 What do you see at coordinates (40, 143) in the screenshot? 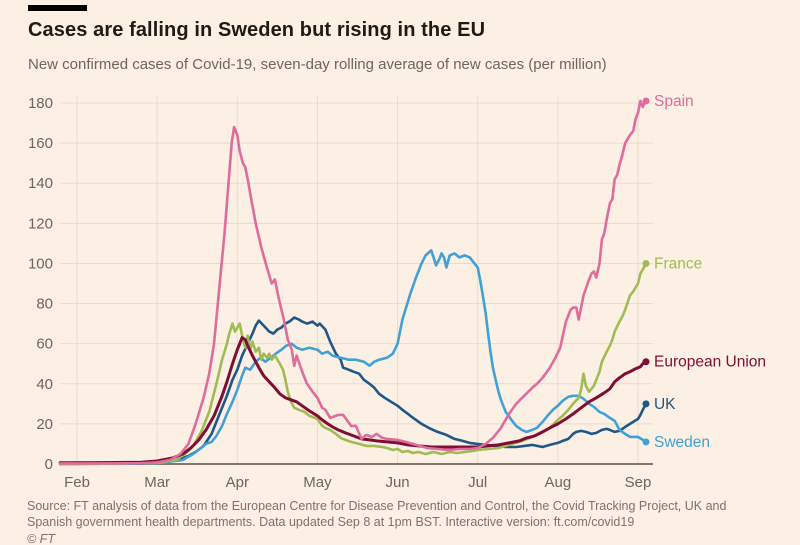
I see `y-tick-label-160: 160` at bounding box center [40, 143].